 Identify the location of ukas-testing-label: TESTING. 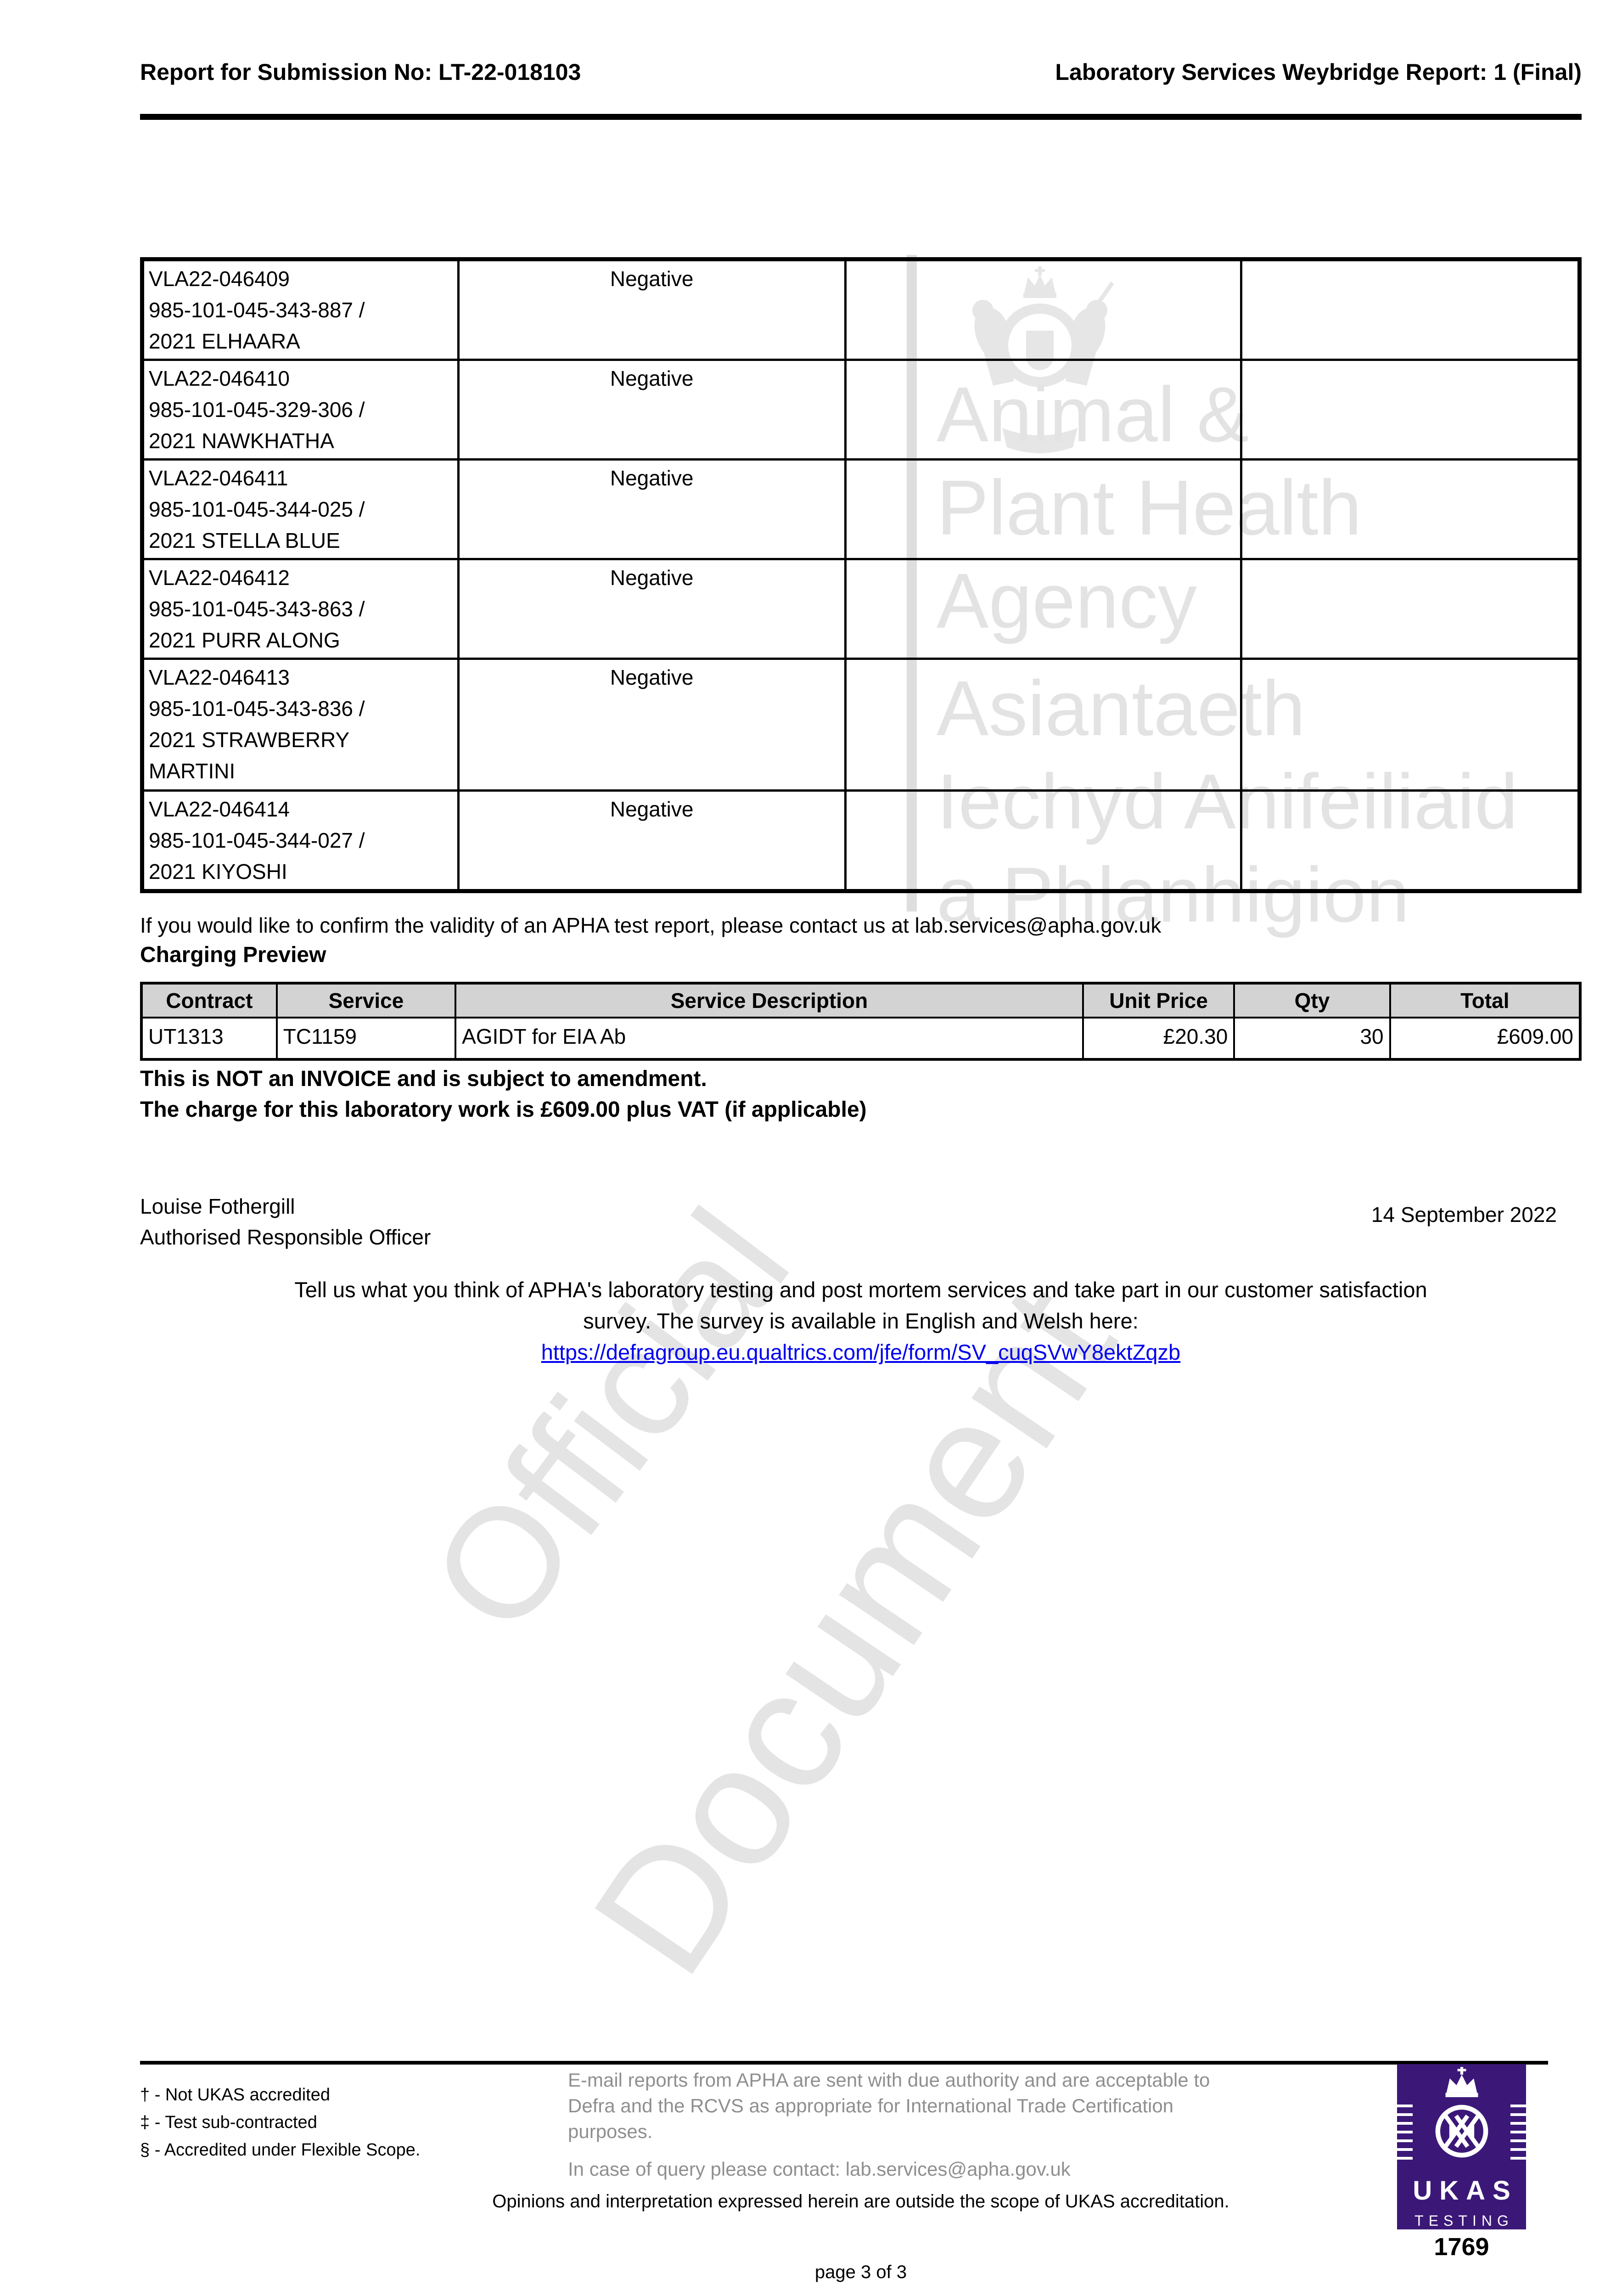
(1464, 2220).